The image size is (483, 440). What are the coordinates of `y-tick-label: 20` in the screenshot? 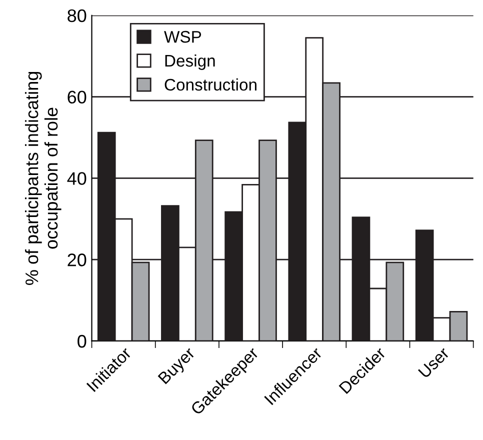 It's located at (77, 260).